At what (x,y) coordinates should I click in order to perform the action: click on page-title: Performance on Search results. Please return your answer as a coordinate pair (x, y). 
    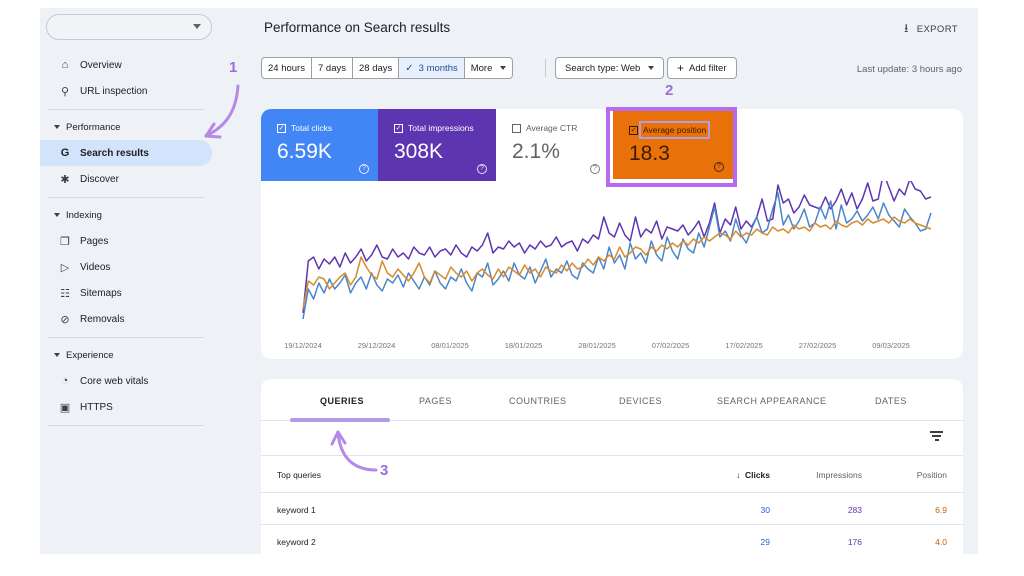
    Looking at the image, I should click on (357, 27).